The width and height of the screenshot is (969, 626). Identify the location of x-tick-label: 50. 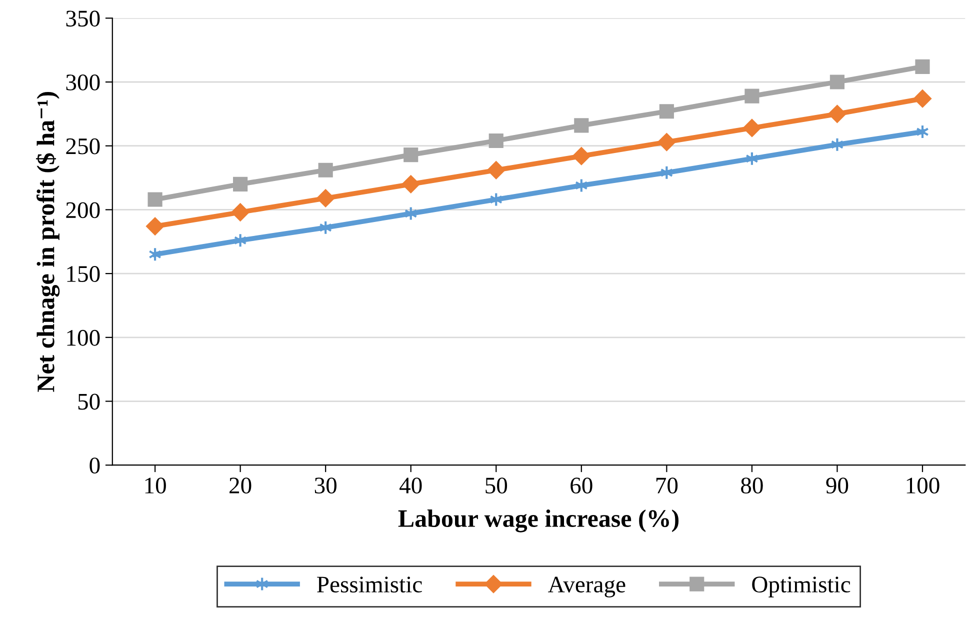
(497, 486).